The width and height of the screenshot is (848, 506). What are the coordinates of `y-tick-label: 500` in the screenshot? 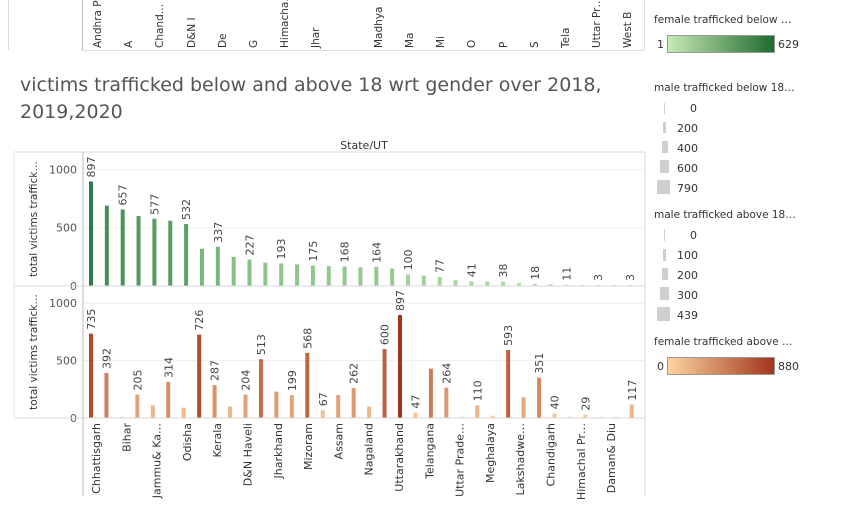 It's located at (66, 228).